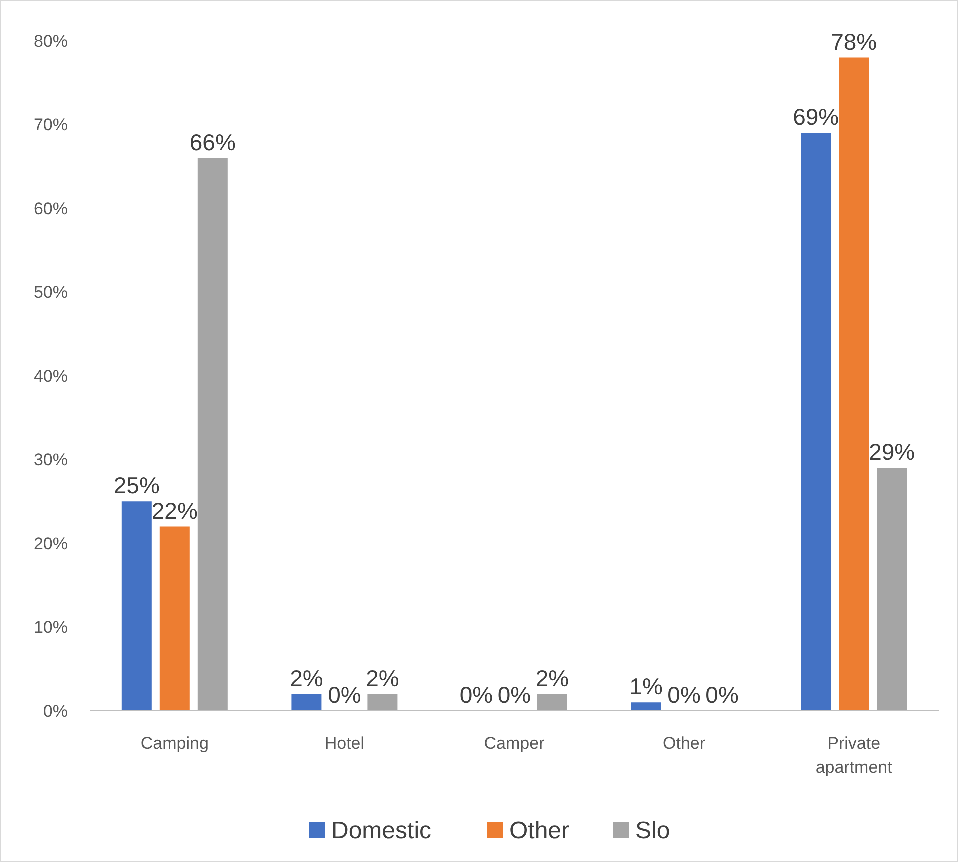 The image size is (959, 863). I want to click on data-label: 29%, so click(892, 452).